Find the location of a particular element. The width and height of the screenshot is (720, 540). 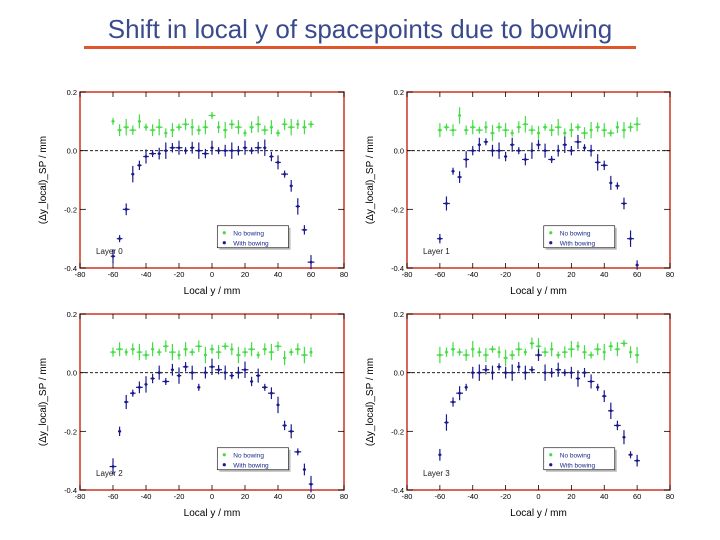

legend-entry: No bowing is located at coordinates (575, 233).